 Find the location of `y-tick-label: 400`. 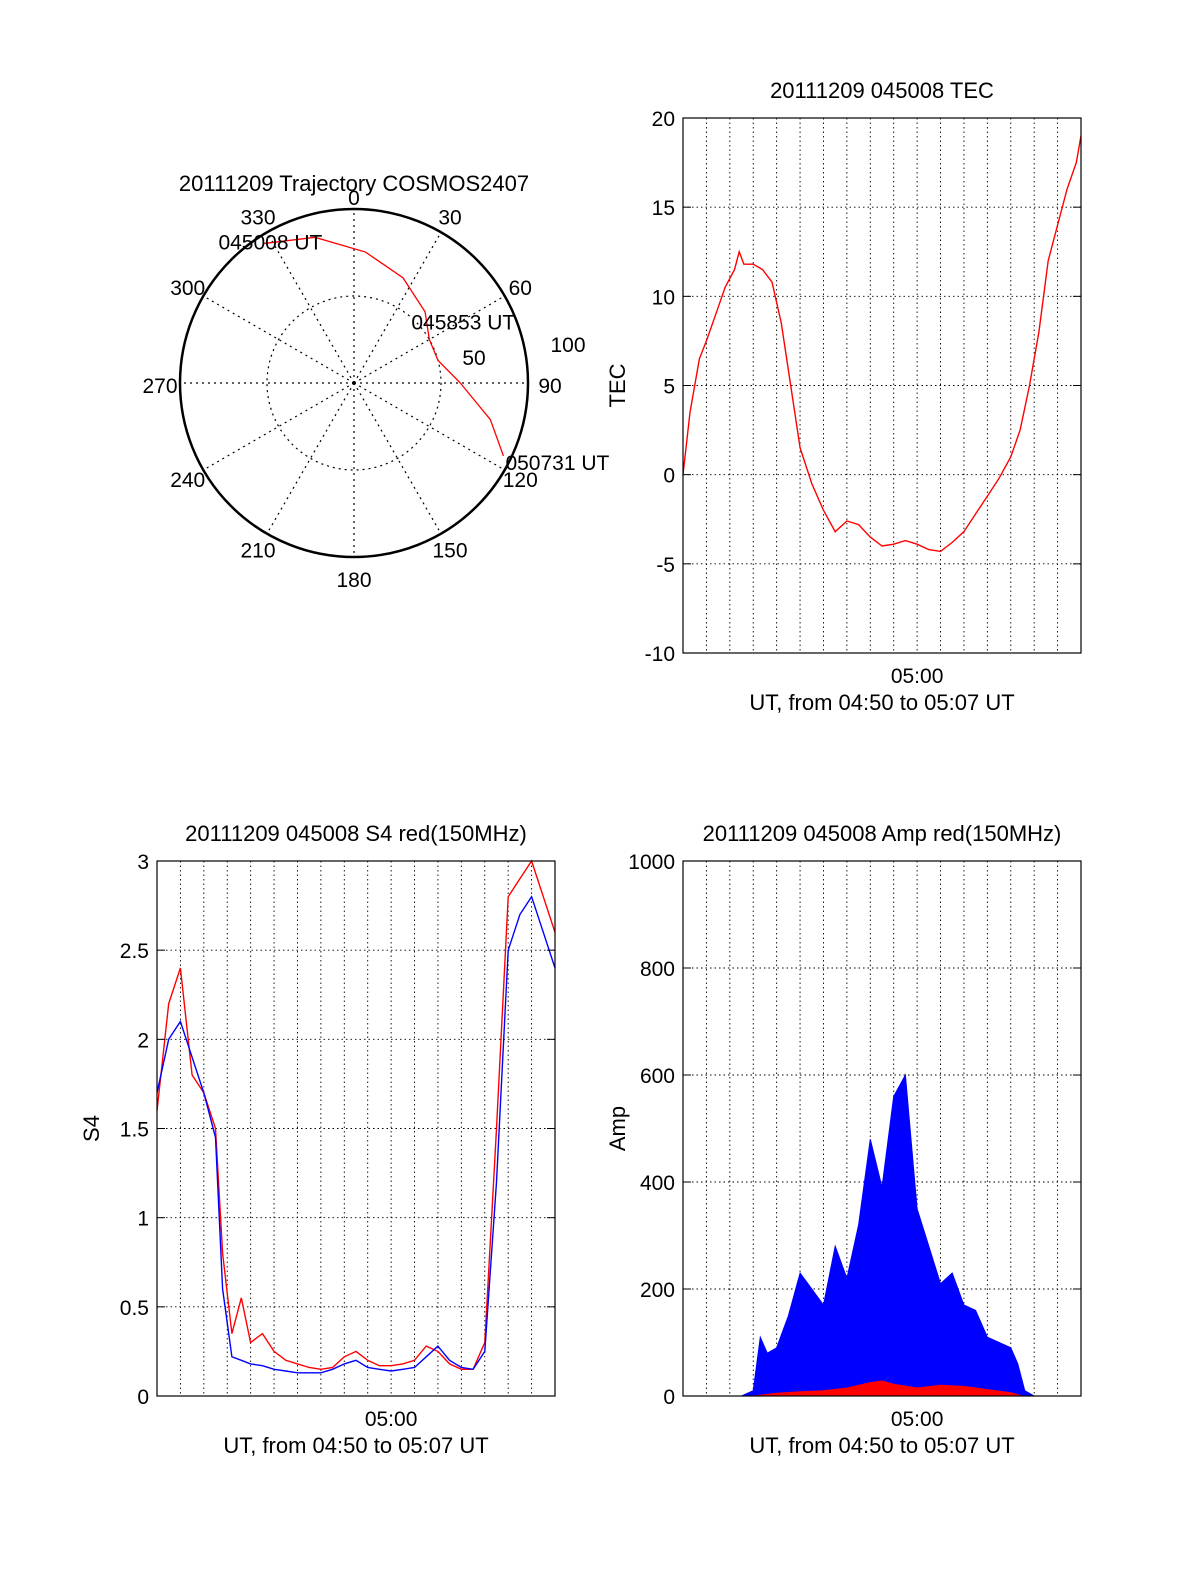

y-tick-label: 400 is located at coordinates (657, 1183).